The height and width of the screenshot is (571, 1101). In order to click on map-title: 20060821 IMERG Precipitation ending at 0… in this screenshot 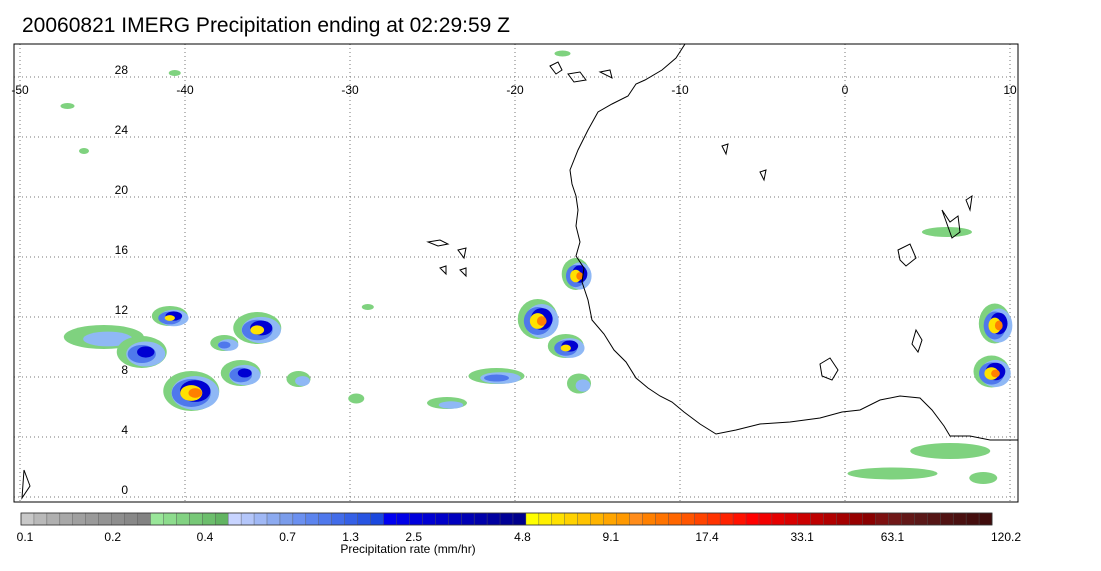, I will do `click(266, 25)`.